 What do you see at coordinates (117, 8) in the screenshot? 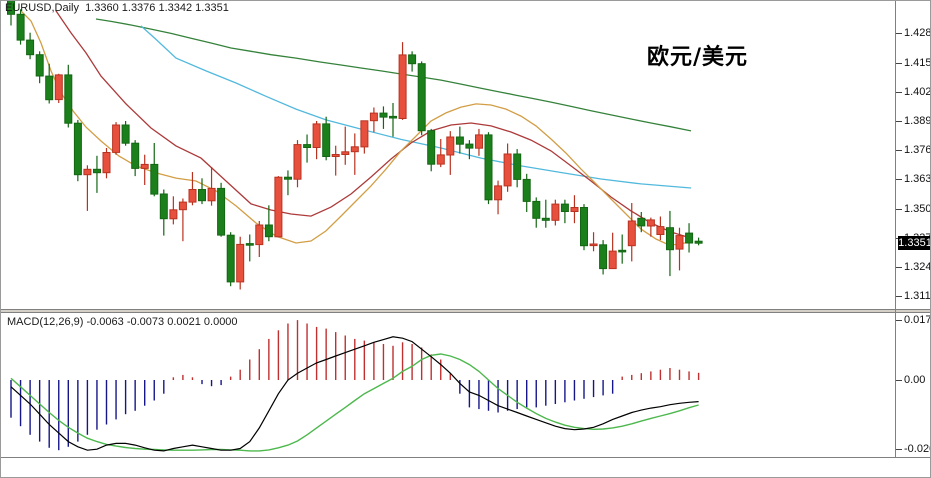
I see `symbol-title: EURUSD,Daily 1.3360 1.3376 1.3342 1.3351` at bounding box center [117, 8].